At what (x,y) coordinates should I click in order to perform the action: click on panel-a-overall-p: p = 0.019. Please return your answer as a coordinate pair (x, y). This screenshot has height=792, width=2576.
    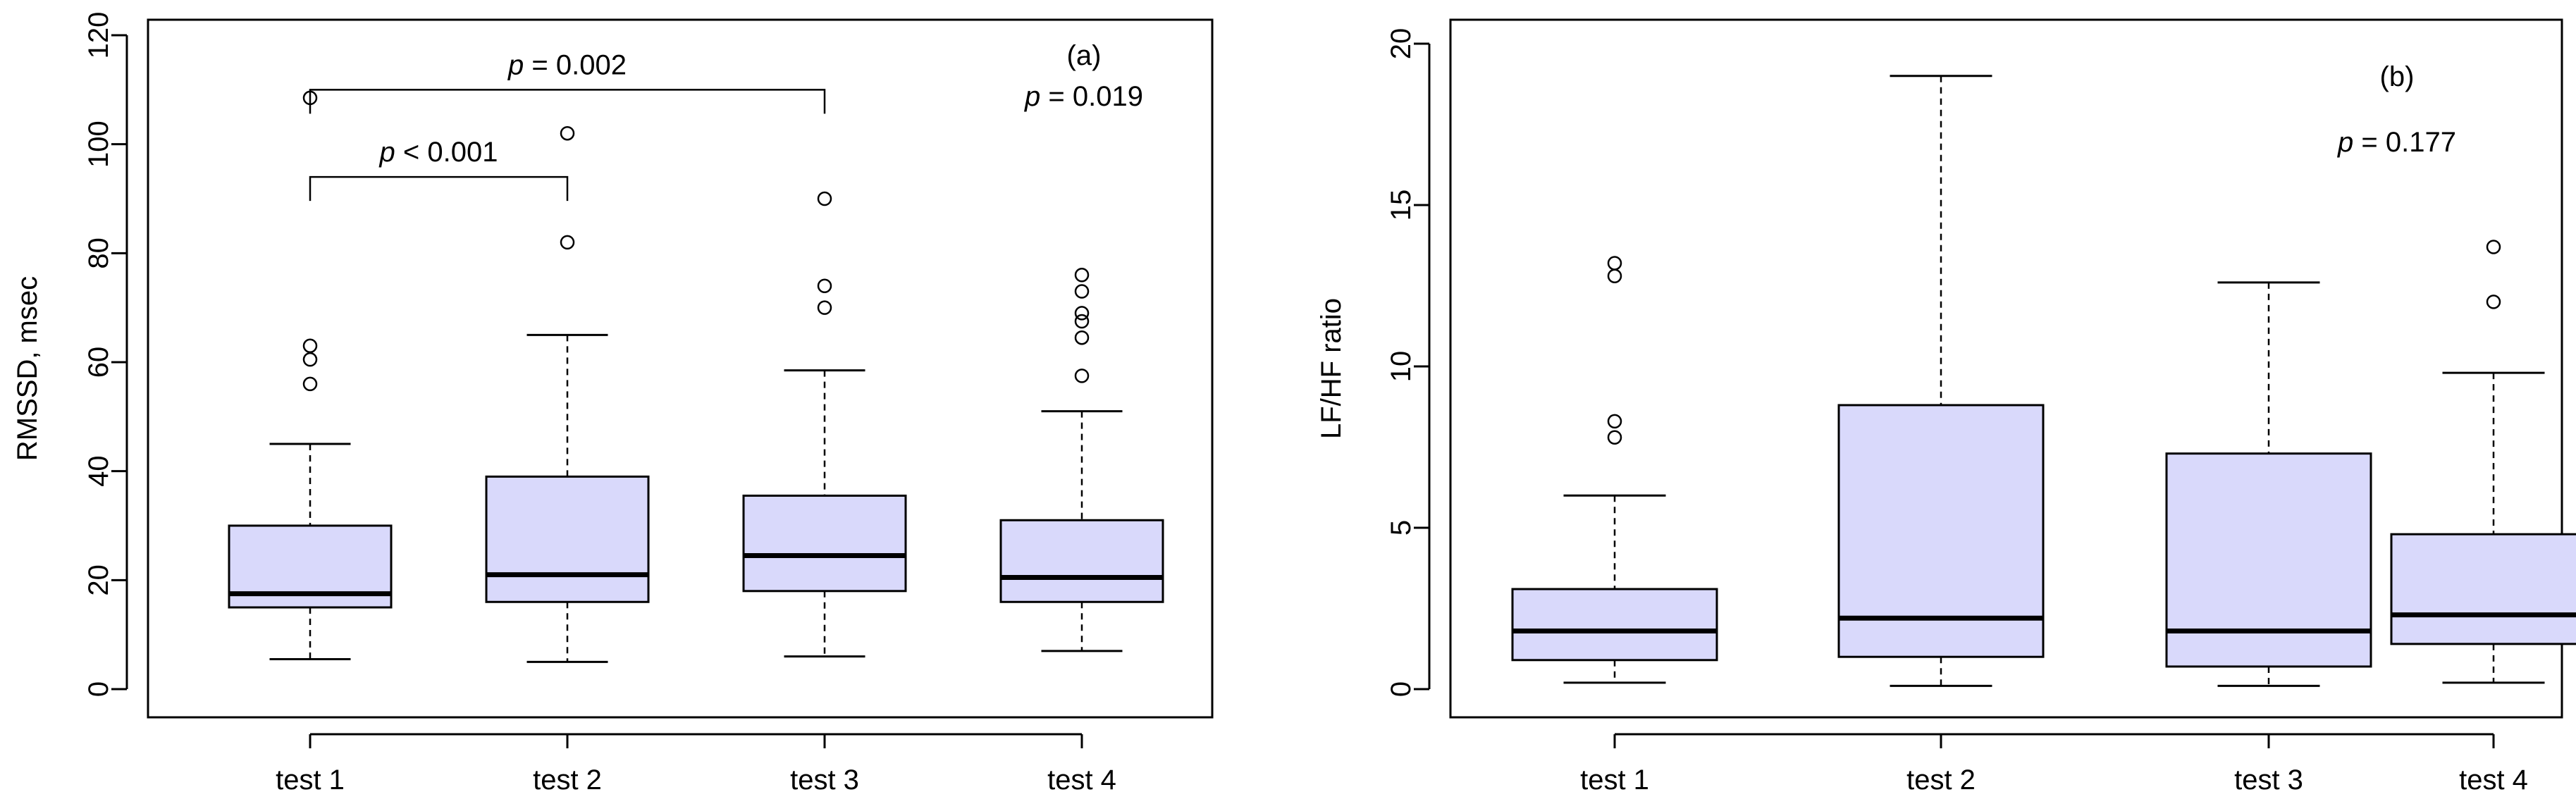
    Looking at the image, I should click on (1083, 96).